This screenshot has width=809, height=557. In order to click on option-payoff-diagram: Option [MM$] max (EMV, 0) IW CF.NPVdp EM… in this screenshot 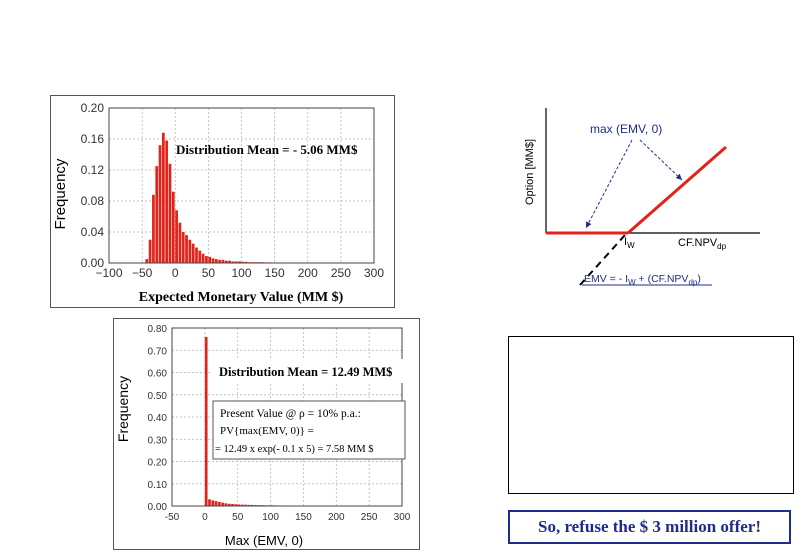, I will do `click(655, 200)`.